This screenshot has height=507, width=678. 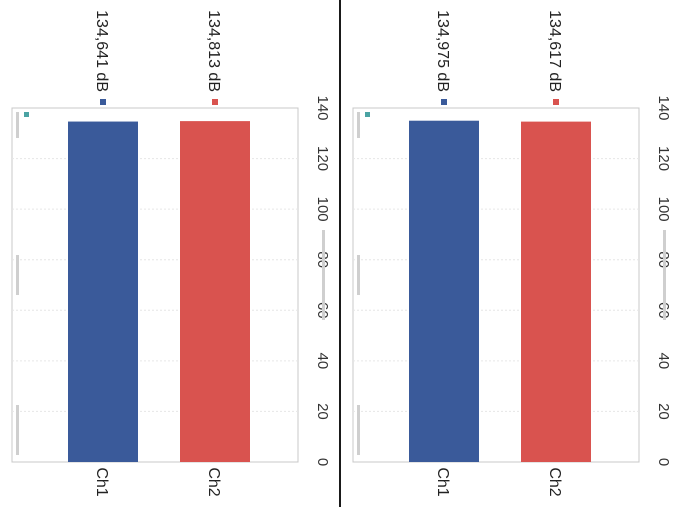 What do you see at coordinates (340, 253) in the screenshot?
I see `panel-divider` at bounding box center [340, 253].